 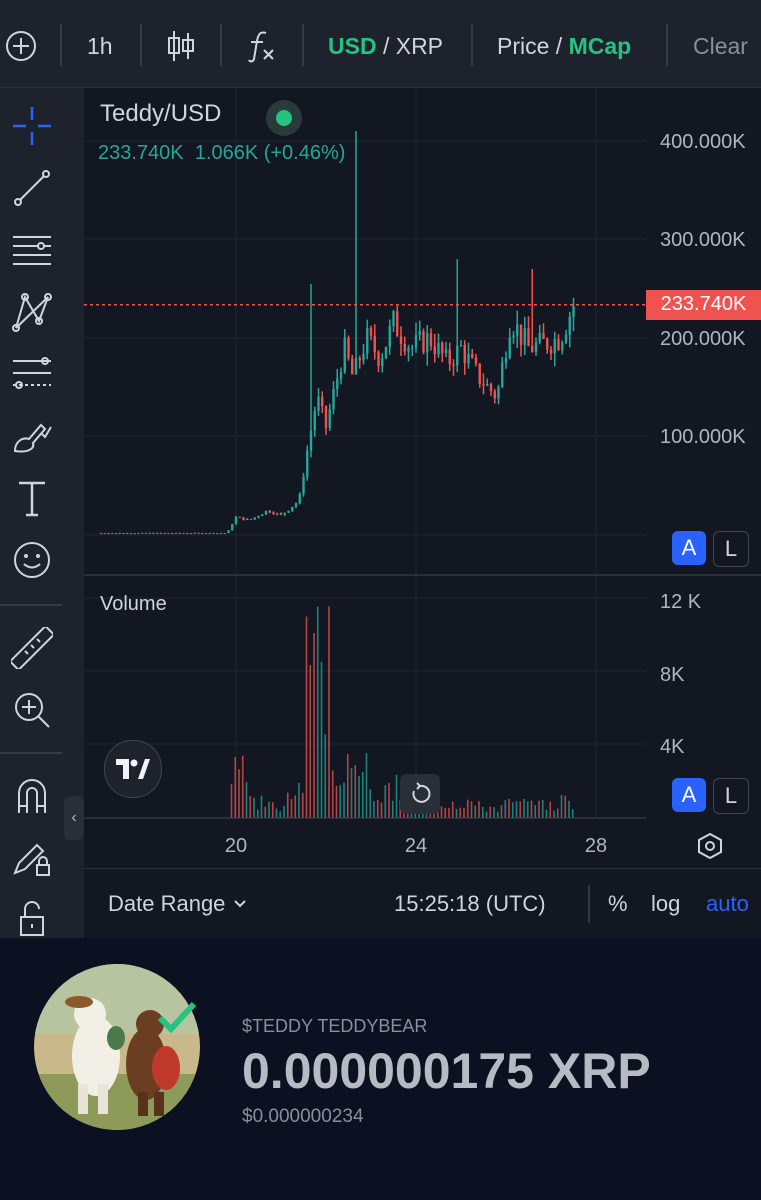 What do you see at coordinates (32, 436) in the screenshot?
I see `brush-tool` at bounding box center [32, 436].